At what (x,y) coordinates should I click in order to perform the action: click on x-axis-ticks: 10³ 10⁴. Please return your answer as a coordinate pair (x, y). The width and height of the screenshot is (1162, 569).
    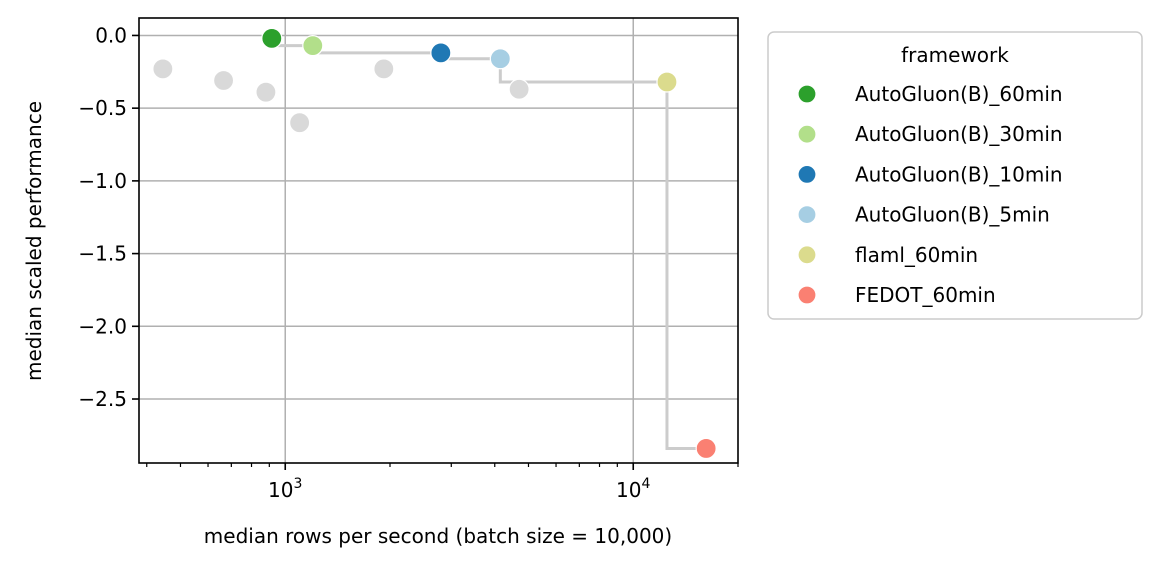
    Looking at the image, I should click on (442, 482).